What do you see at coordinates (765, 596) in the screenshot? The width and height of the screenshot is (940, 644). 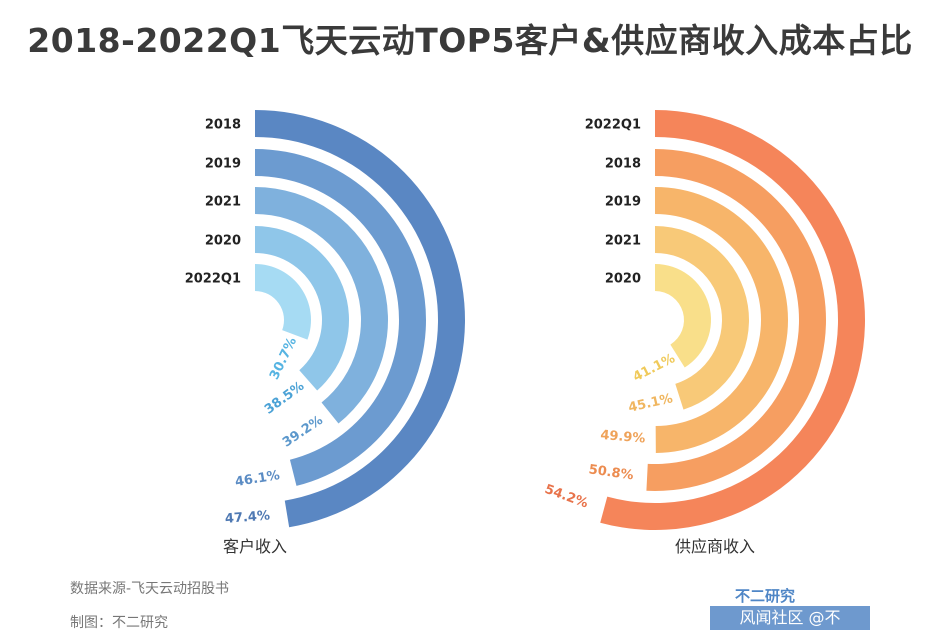 I see `brand-watermark: 不二研究` at bounding box center [765, 596].